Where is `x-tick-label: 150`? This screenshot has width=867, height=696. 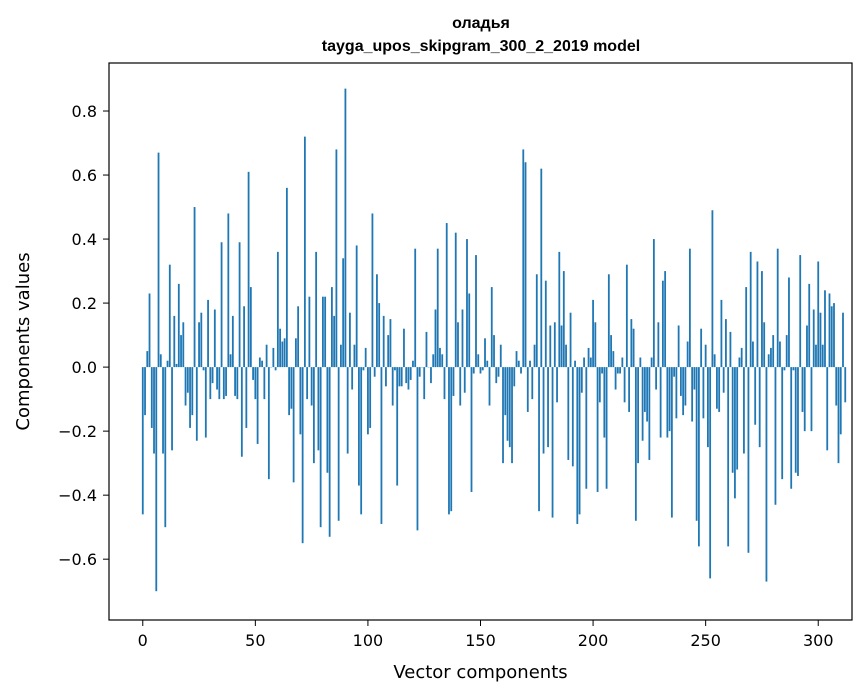
x-tick-label: 150 is located at coordinates (480, 640).